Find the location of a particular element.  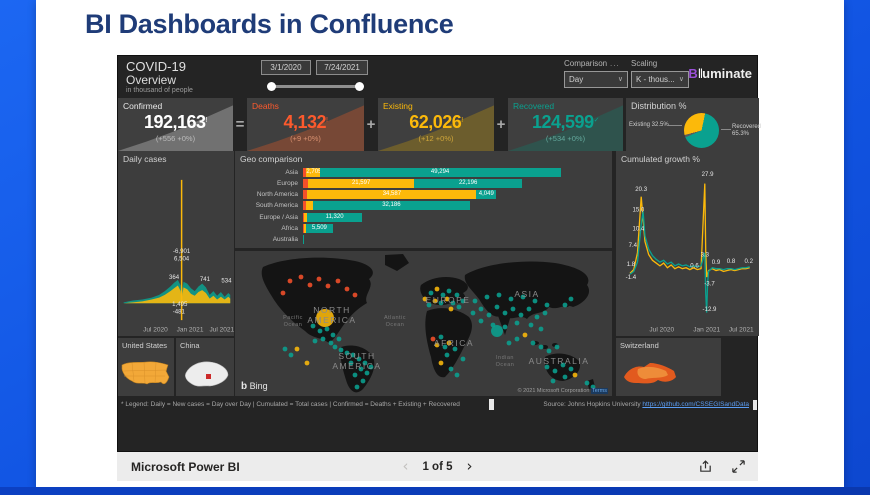

comparison-label: Comparison is located at coordinates (586, 63).